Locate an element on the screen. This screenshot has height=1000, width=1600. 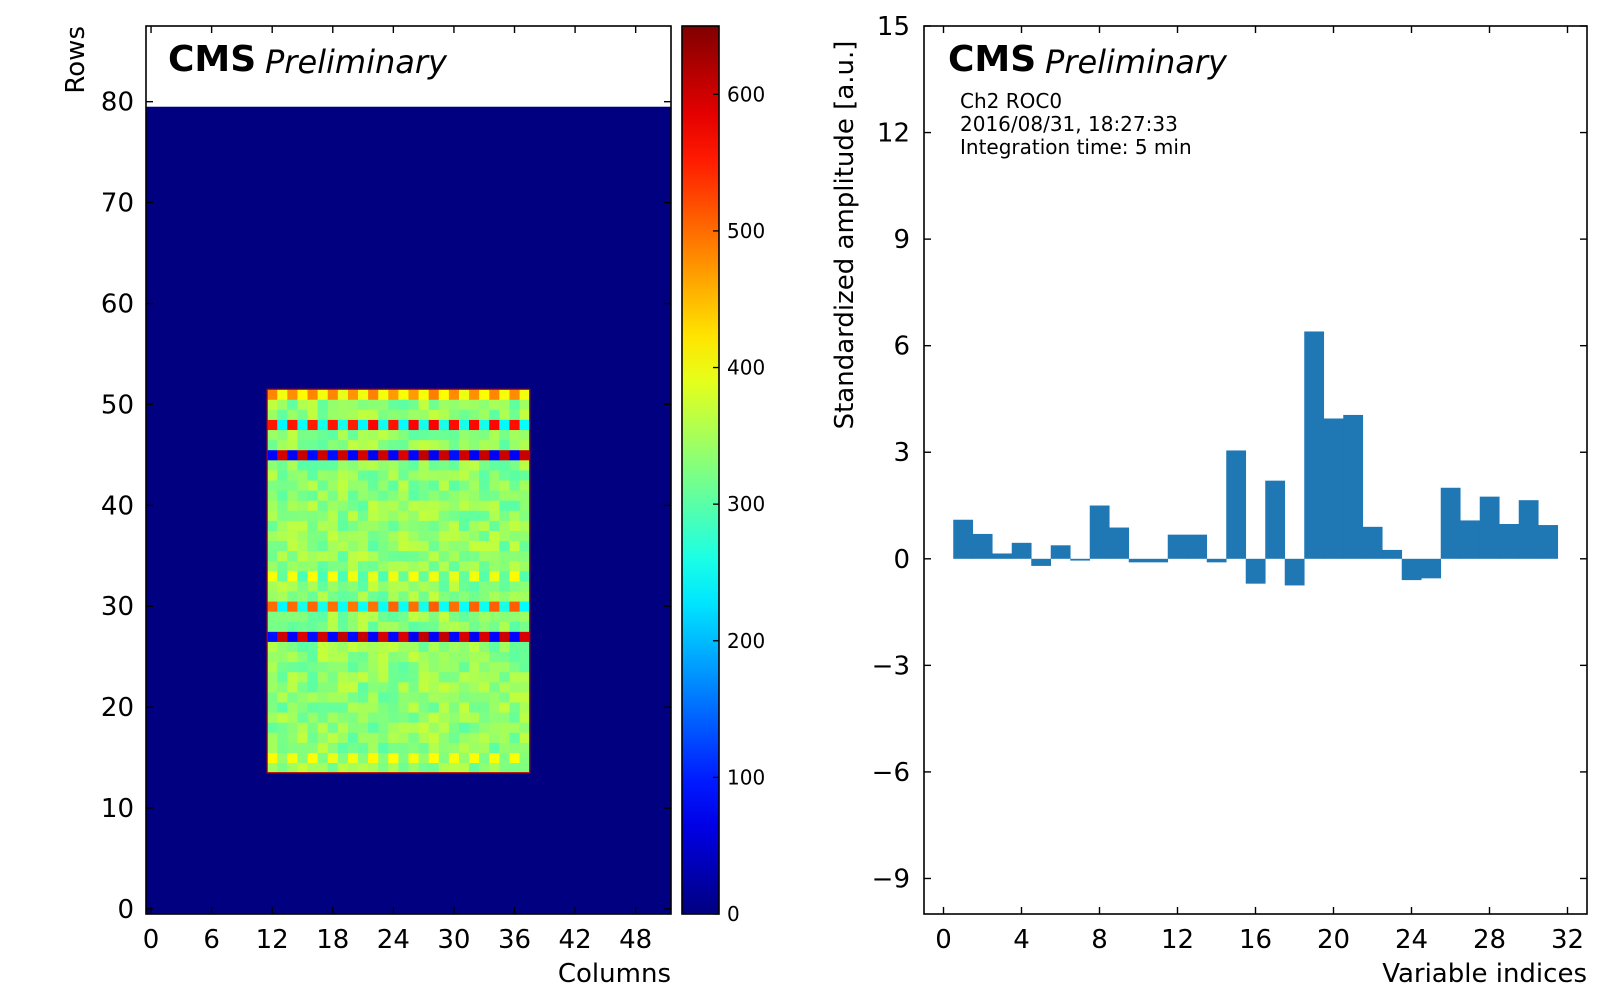
colorbar-tick-label: 200 is located at coordinates (746, 641).